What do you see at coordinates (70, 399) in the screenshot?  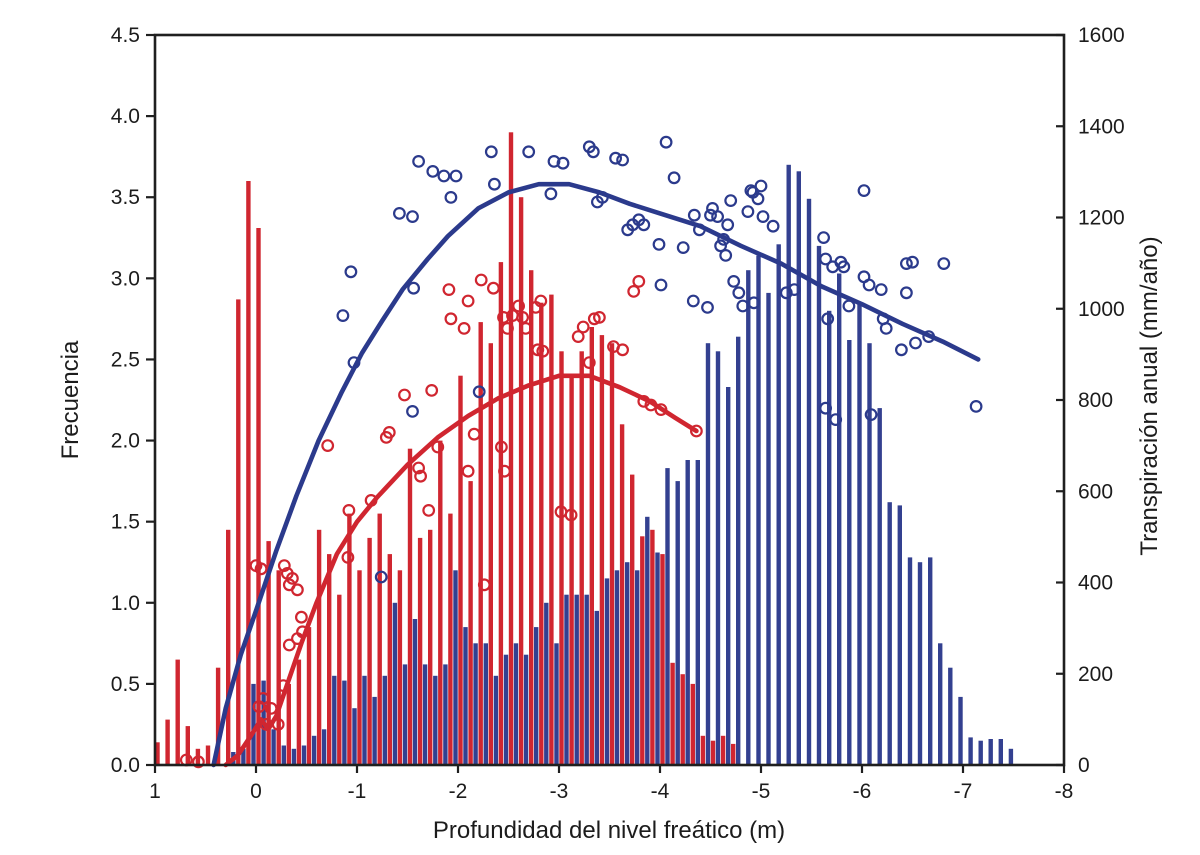 I see `y-axis-left-title: Frecuencia` at bounding box center [70, 399].